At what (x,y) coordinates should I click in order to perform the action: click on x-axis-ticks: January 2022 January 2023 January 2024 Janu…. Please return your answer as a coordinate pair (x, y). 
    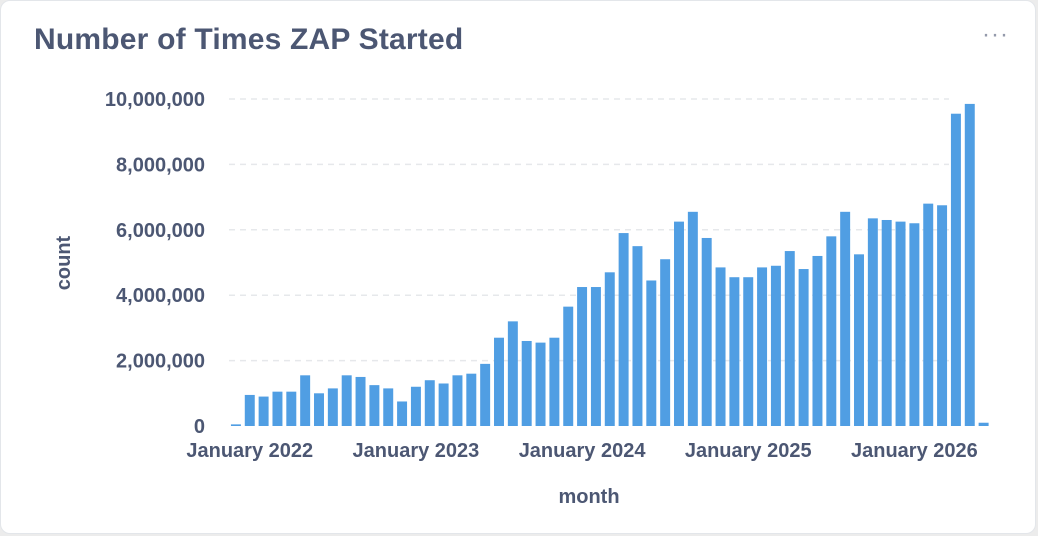
    Looking at the image, I should click on (581, 451).